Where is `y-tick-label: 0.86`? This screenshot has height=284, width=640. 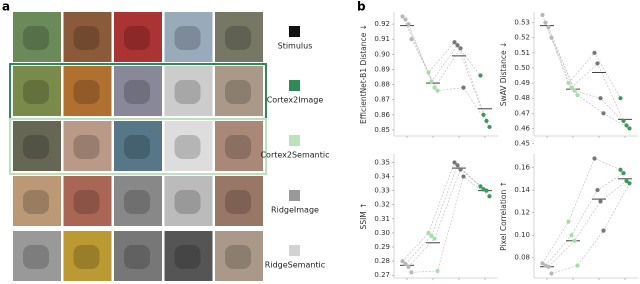 y-tick-label: 0.86 is located at coordinates (382, 115).